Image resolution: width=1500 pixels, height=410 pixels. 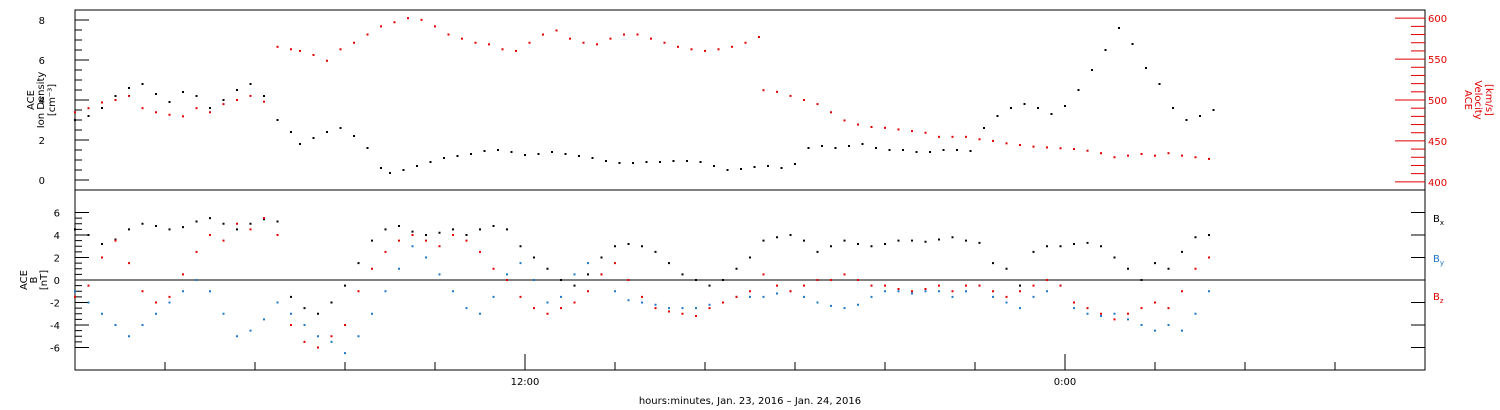 I want to click on velocity-ylabel-line-3: [km/s], so click(x=1488, y=100).